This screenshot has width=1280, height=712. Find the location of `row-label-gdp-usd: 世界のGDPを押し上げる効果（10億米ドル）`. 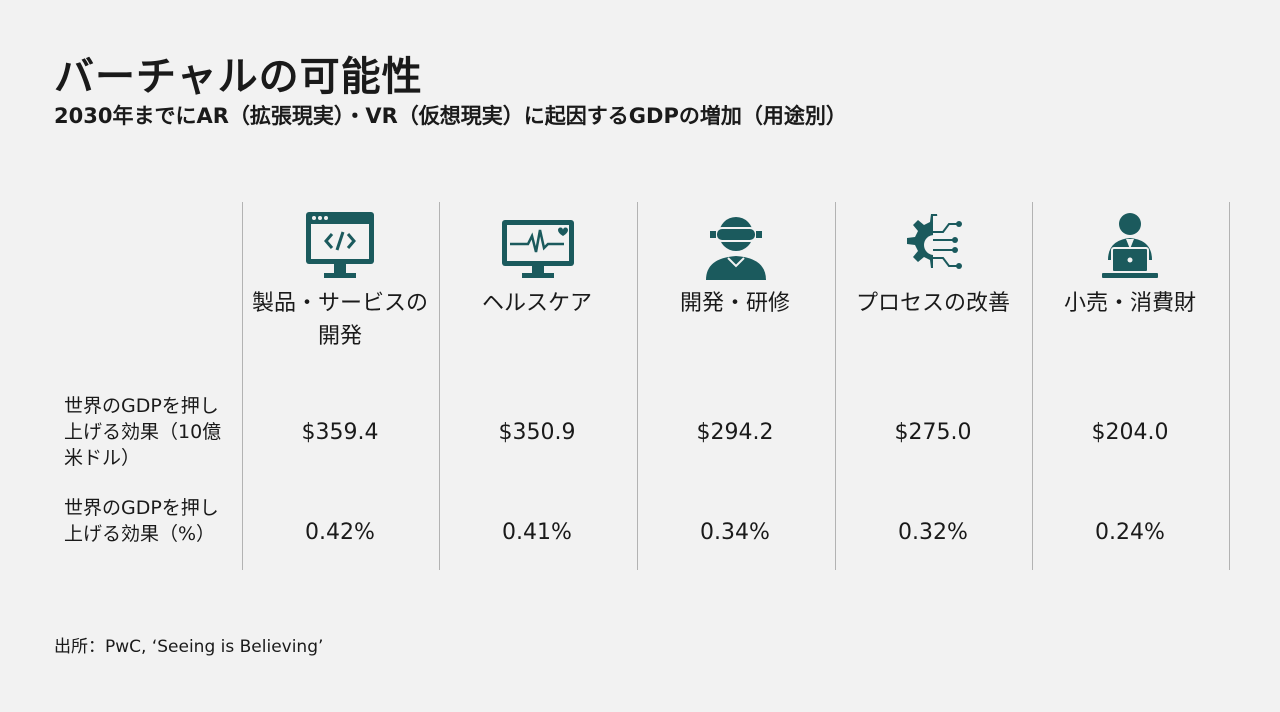

row-label-gdp-usd: 世界のGDPを押し上げる効果（10億米ドル） is located at coordinates (143, 432).